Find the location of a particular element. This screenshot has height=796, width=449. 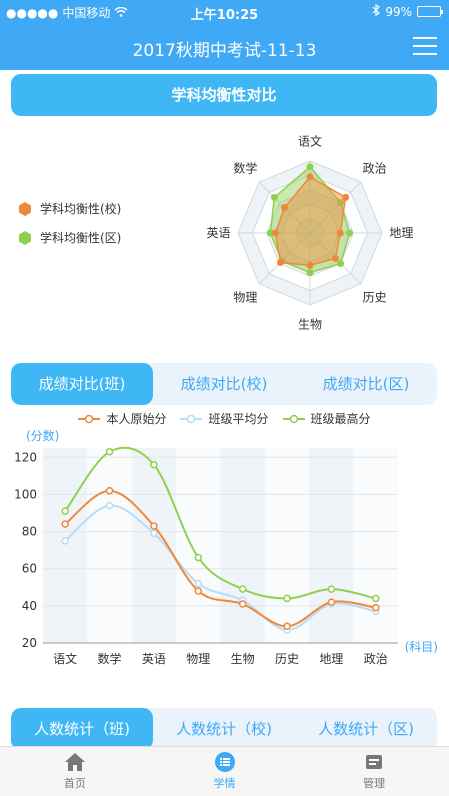

wifi-icon is located at coordinates (121, 13).